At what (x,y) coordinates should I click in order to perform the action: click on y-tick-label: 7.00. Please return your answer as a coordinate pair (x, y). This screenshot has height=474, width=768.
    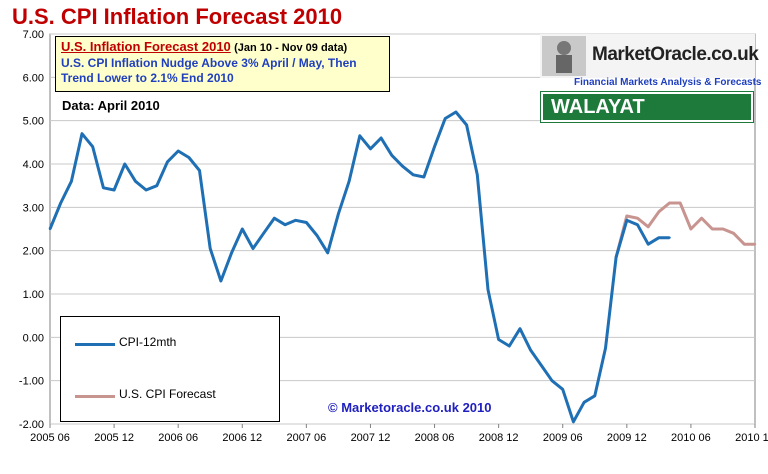
    Looking at the image, I should click on (33, 35).